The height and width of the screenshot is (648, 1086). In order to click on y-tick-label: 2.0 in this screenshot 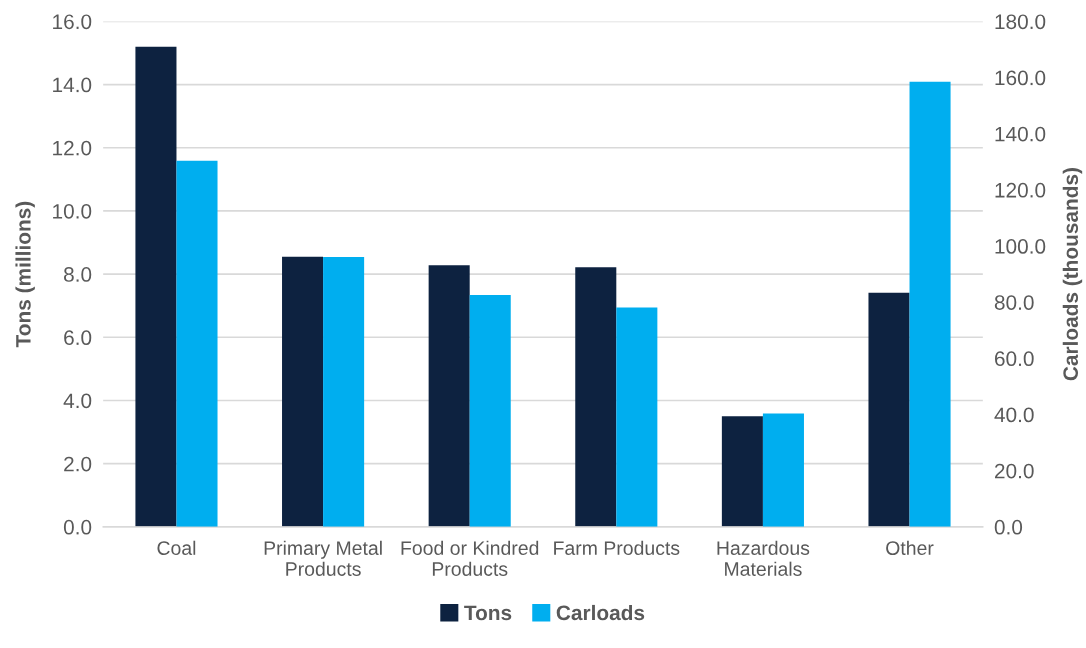, I will do `click(78, 464)`.